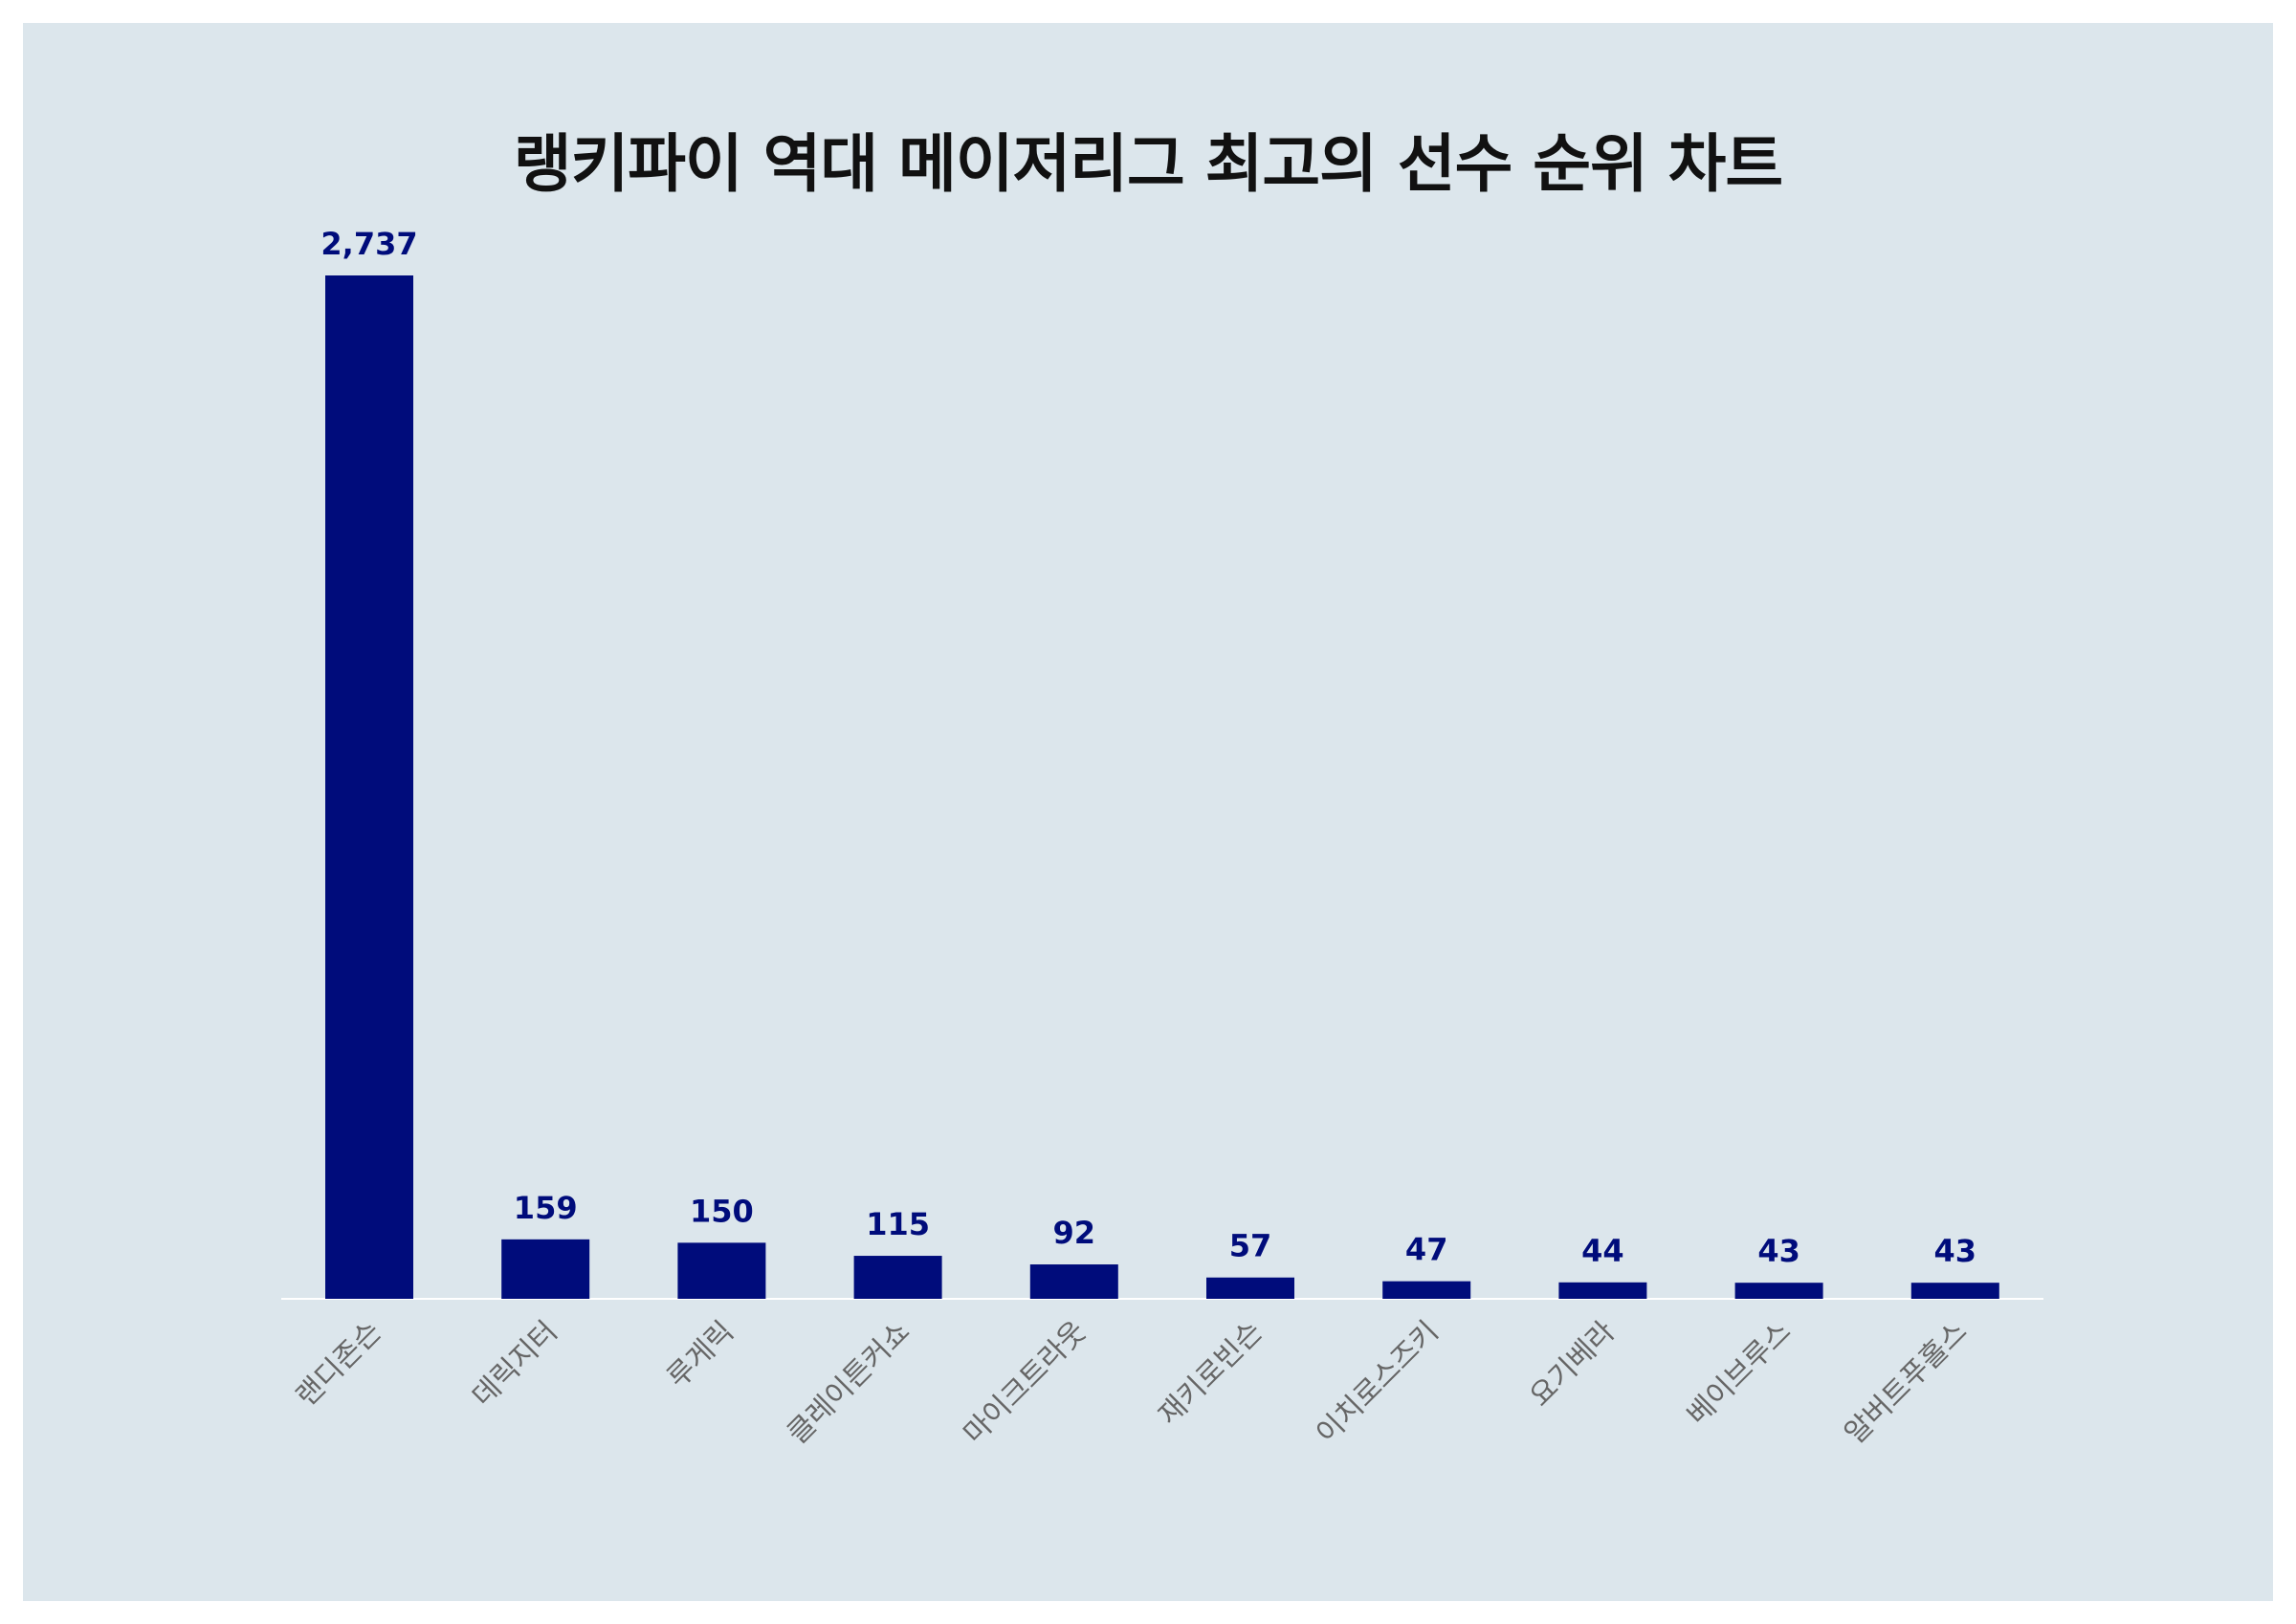 Image resolution: width=2296 pixels, height=1624 pixels. I want to click on x-tick-label-4: 클레이튼커쇼, so click(849, 1383).